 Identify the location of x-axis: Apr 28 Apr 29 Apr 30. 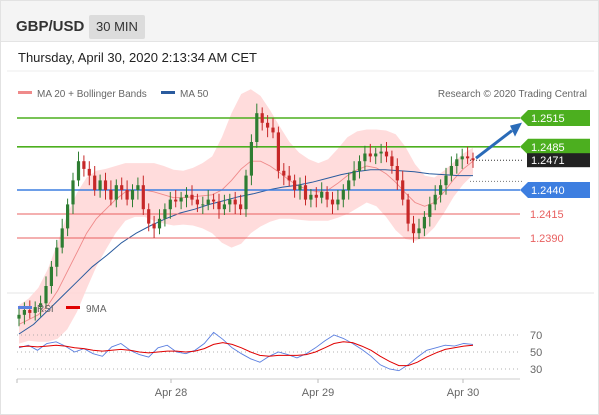
(247, 389).